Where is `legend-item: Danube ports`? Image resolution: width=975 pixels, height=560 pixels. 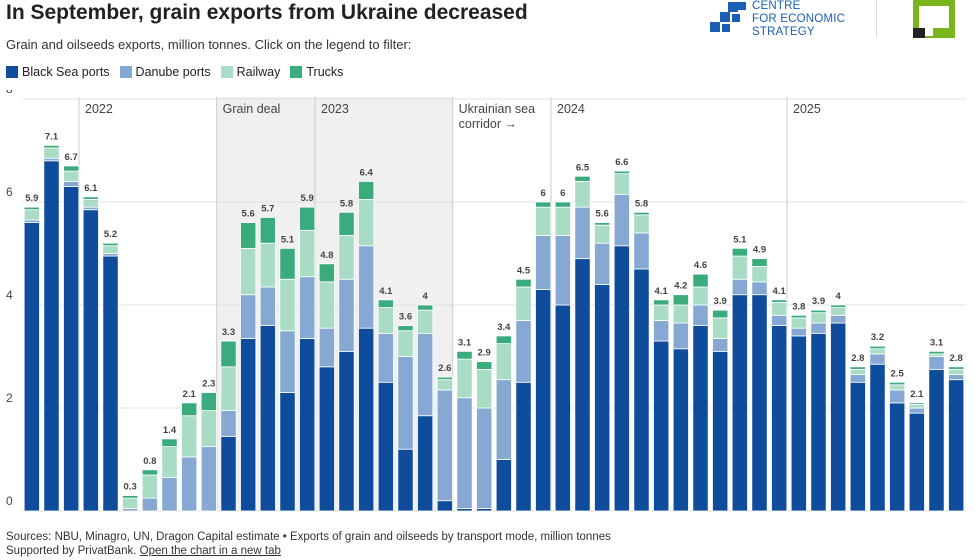
legend-item: Danube ports is located at coordinates (165, 72).